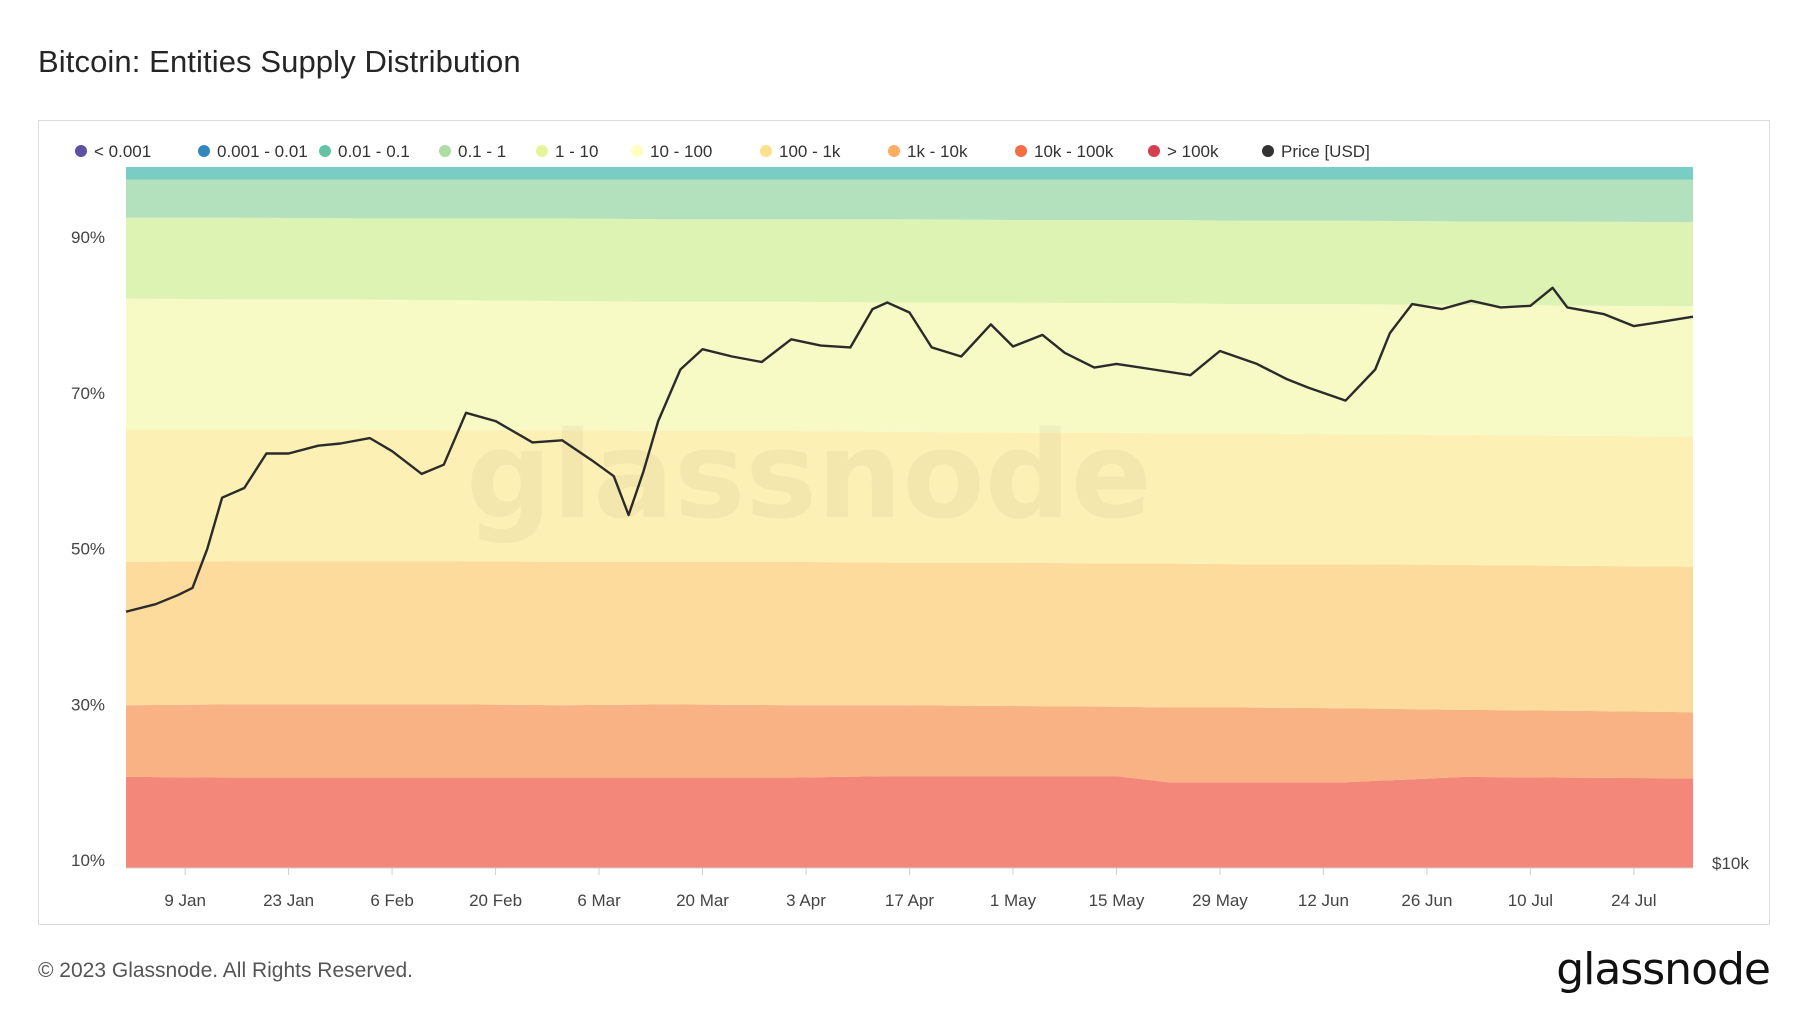  I want to click on x-tick-label: 12 Jun, so click(1323, 900).